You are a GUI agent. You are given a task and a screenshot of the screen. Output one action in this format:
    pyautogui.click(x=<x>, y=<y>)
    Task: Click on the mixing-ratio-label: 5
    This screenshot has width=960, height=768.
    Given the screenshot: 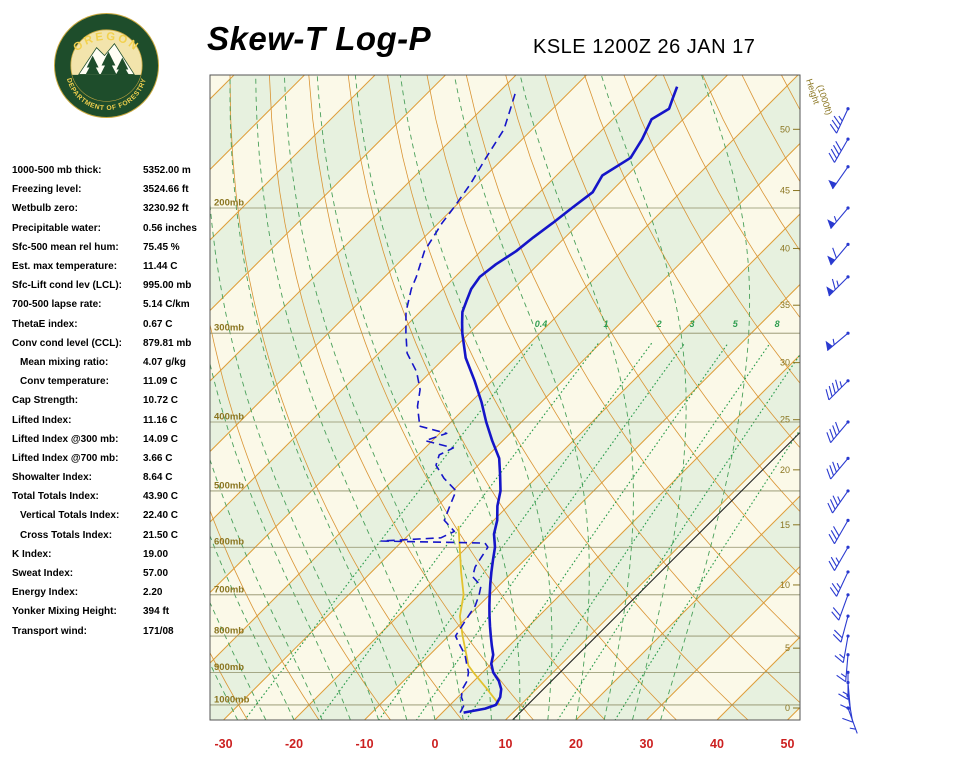 What is the action you would take?
    pyautogui.click(x=736, y=324)
    